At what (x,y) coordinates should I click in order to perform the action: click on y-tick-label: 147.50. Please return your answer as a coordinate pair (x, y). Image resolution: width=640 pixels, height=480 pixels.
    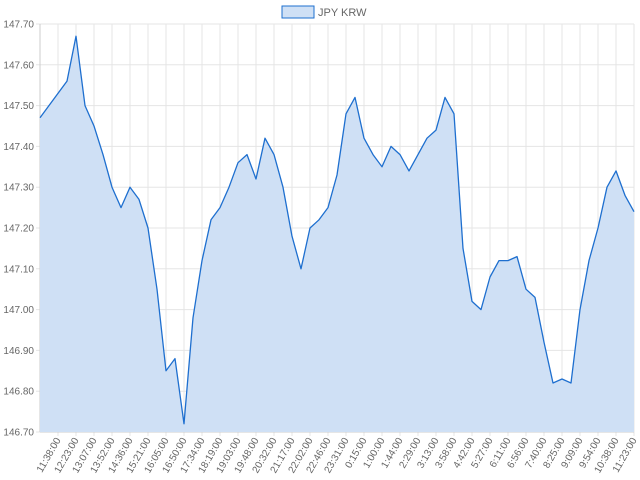
    Looking at the image, I should click on (18, 106).